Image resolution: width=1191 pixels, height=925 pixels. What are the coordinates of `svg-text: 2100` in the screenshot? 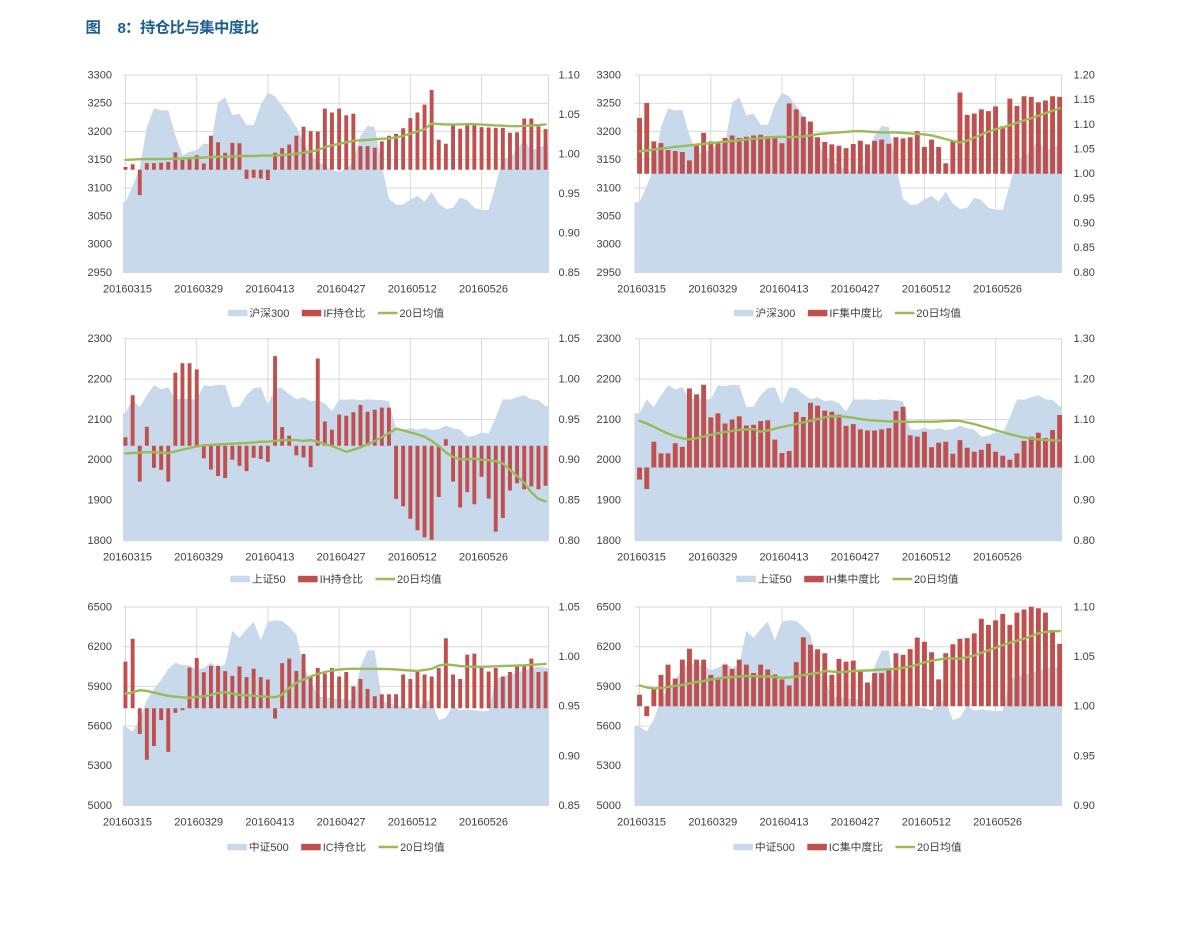 It's located at (609, 420).